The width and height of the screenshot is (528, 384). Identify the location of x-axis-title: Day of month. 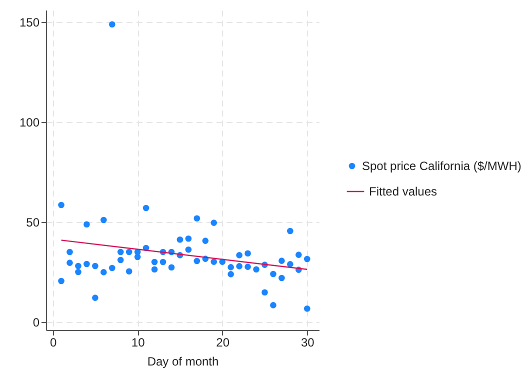
(183, 361).